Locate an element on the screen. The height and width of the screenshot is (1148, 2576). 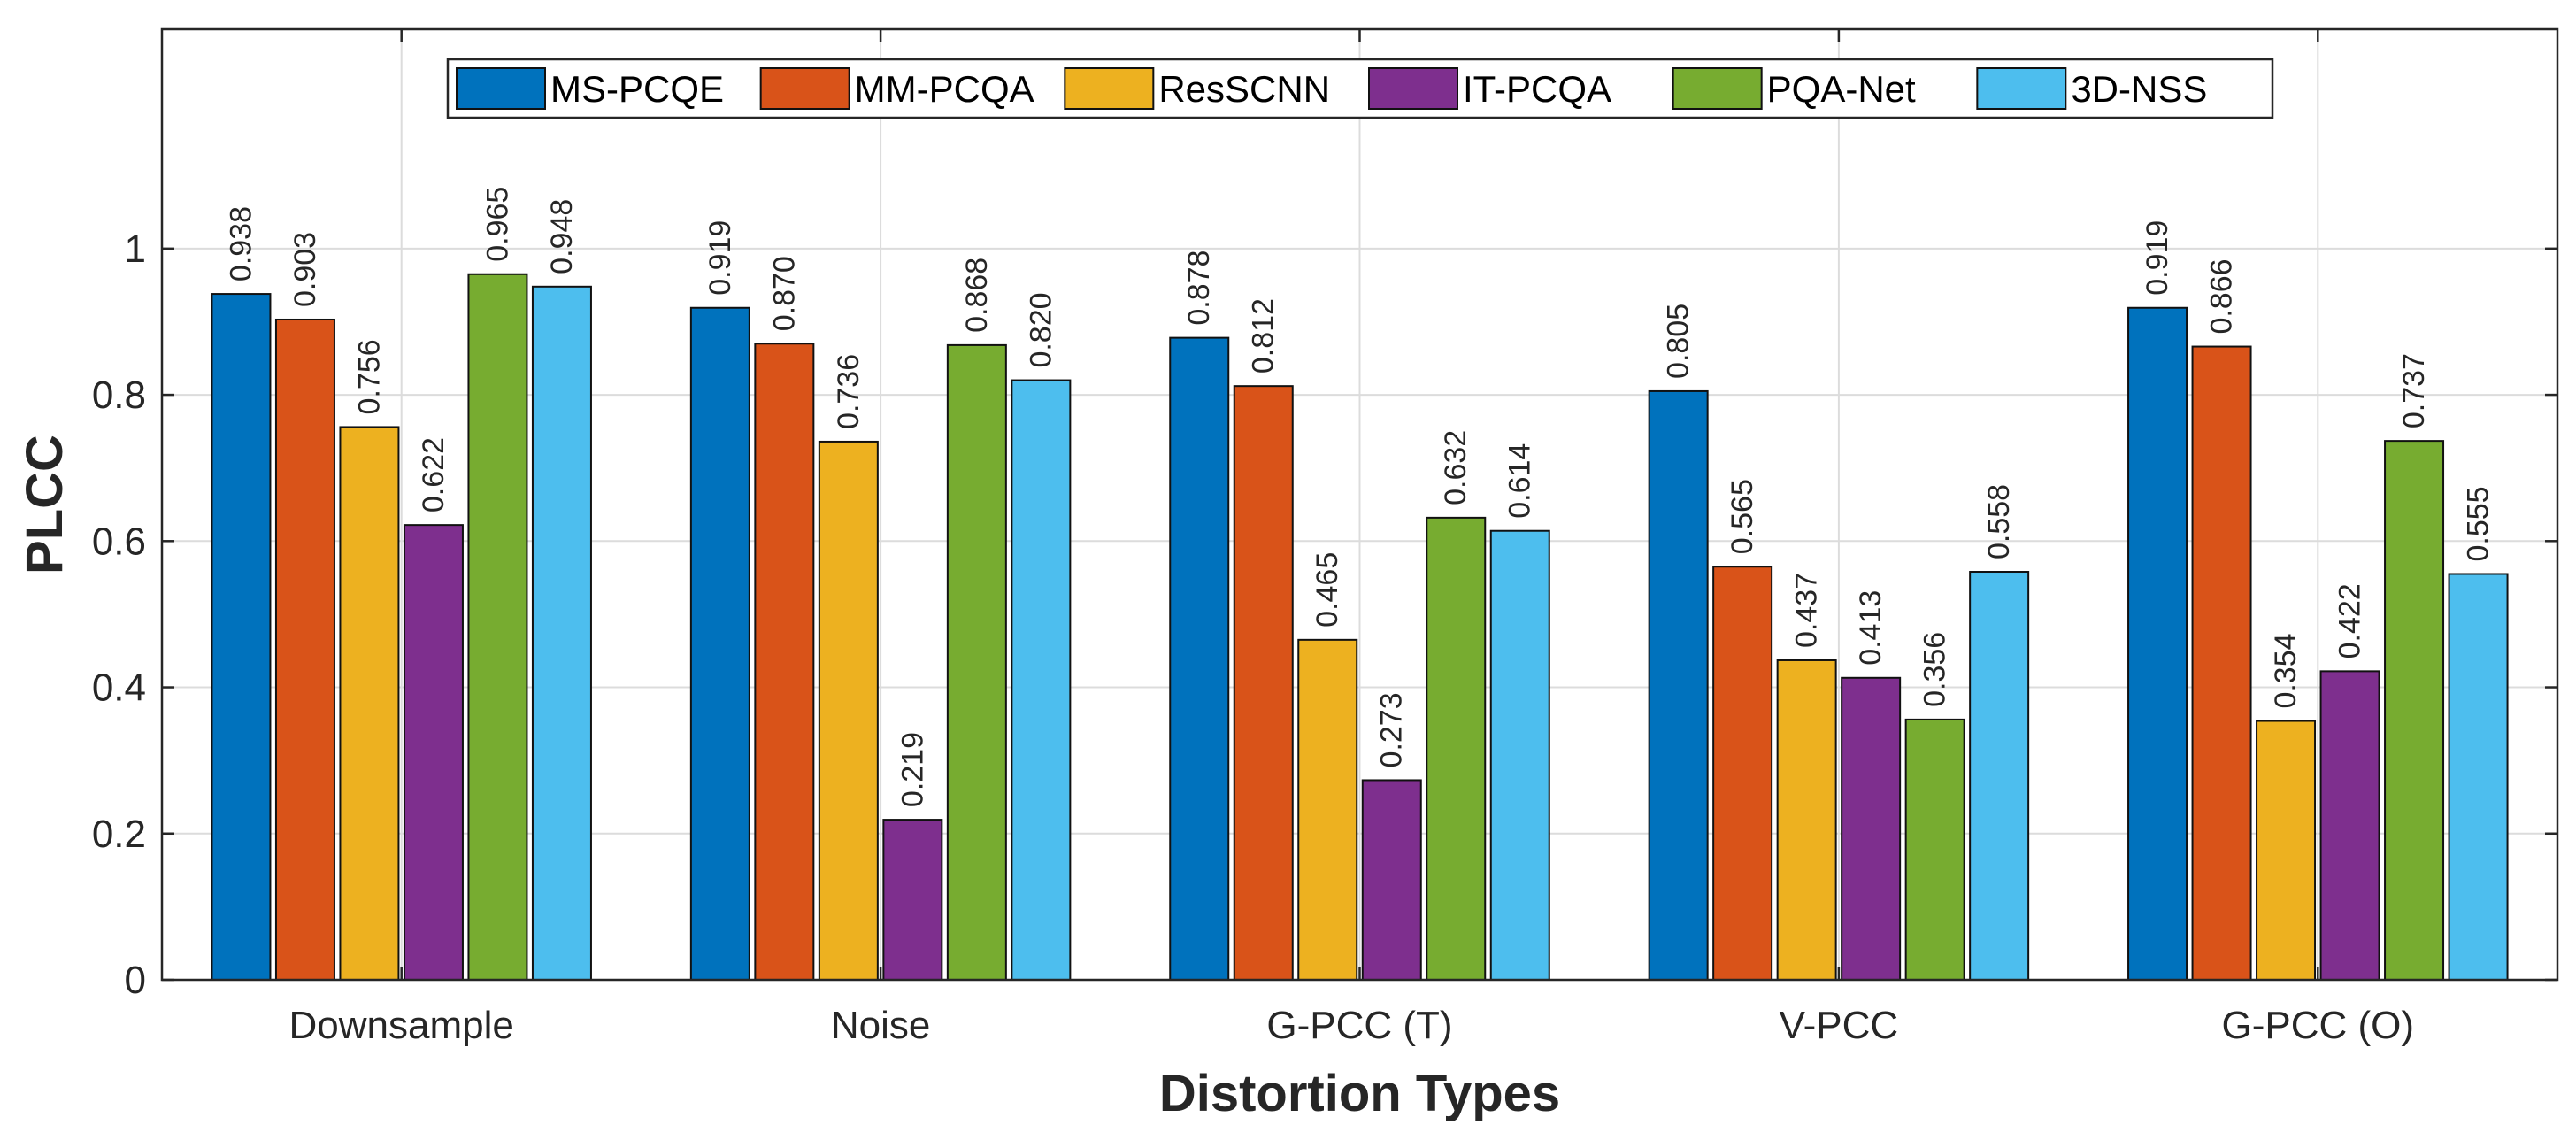
bar-value-label: 0.868 is located at coordinates (977, 295).